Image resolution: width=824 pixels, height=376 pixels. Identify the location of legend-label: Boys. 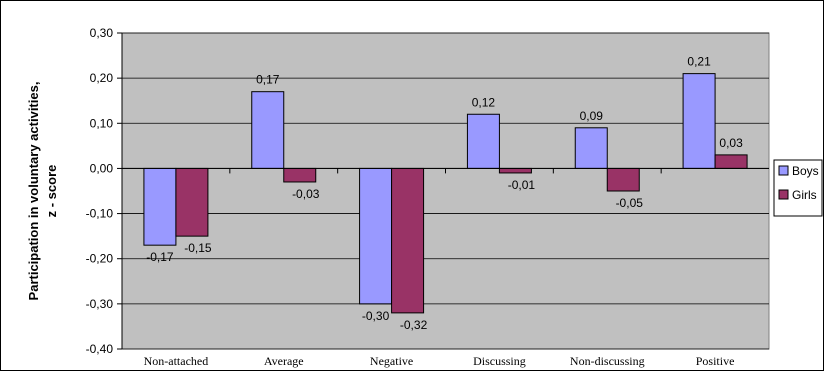
(805, 171).